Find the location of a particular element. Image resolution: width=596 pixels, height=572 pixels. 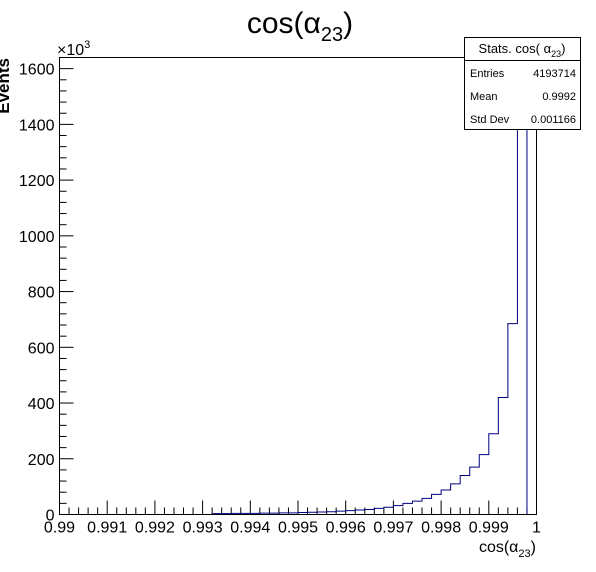

x-tick-label: 0.996 is located at coordinates (346, 528).